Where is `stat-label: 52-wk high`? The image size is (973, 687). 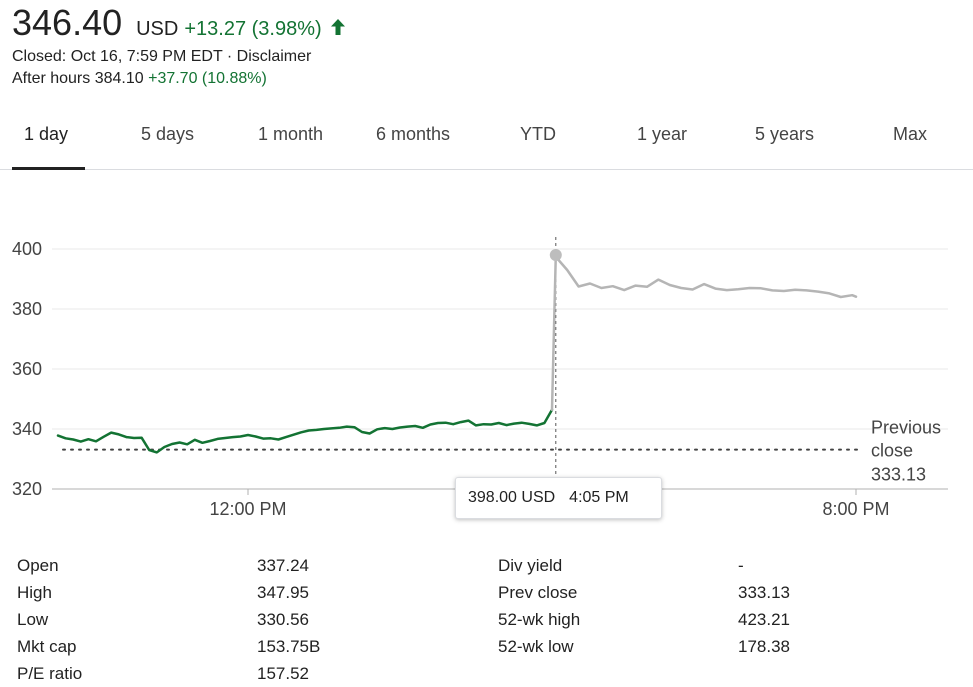 stat-label: 52-wk high is located at coordinates (539, 619).